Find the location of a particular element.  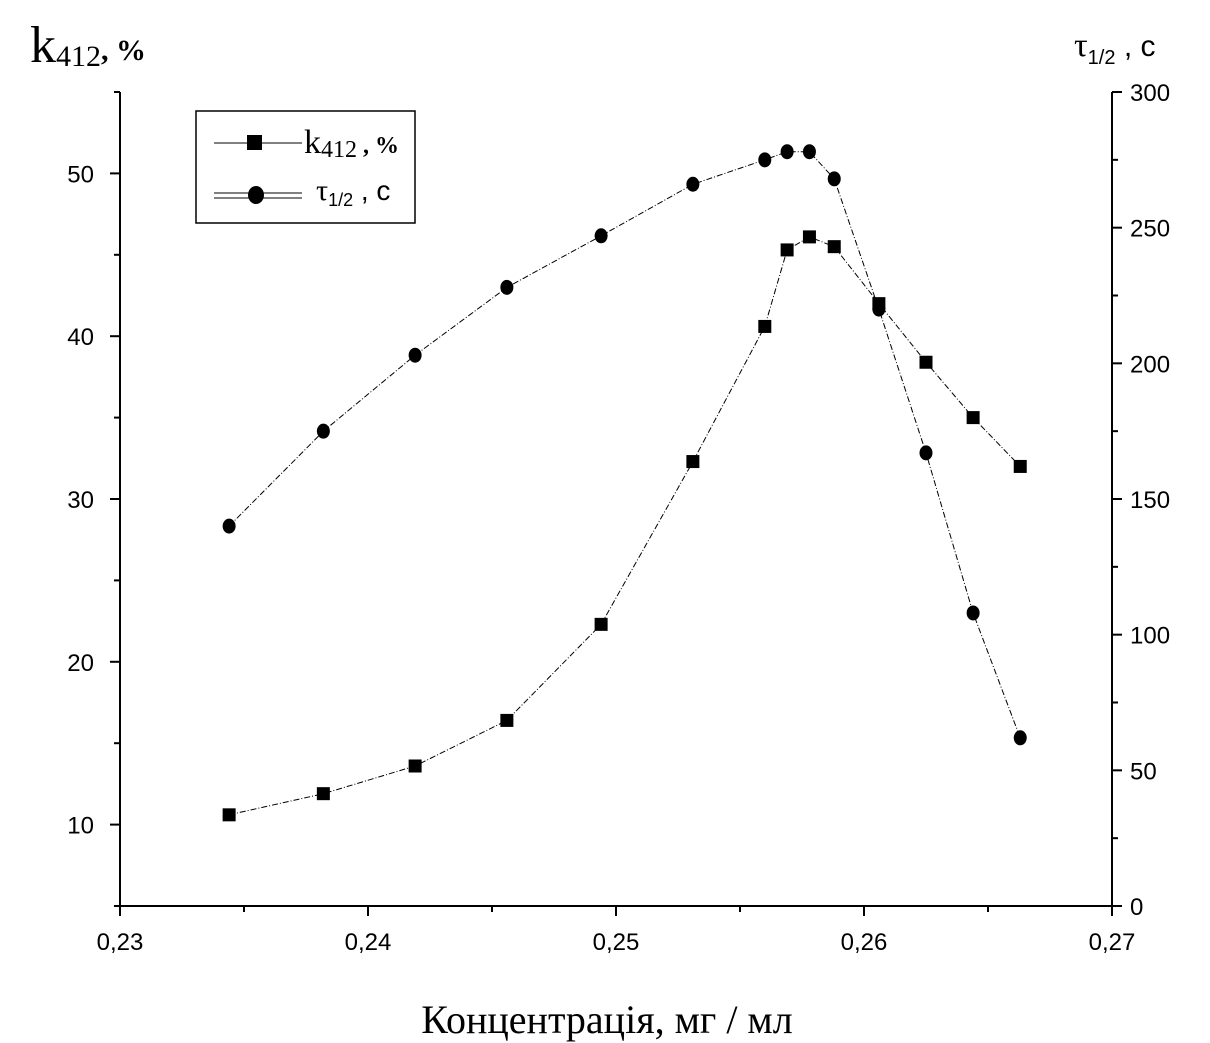

y-left-axis-title-suffix: , % is located at coordinates (123, 50).